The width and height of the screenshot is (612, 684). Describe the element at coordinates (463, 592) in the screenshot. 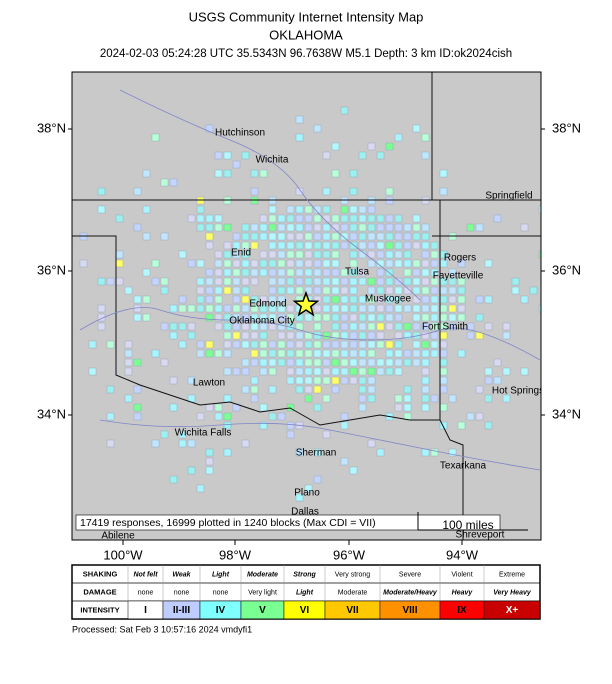

I see `legend-cell: Heavy` at that location.